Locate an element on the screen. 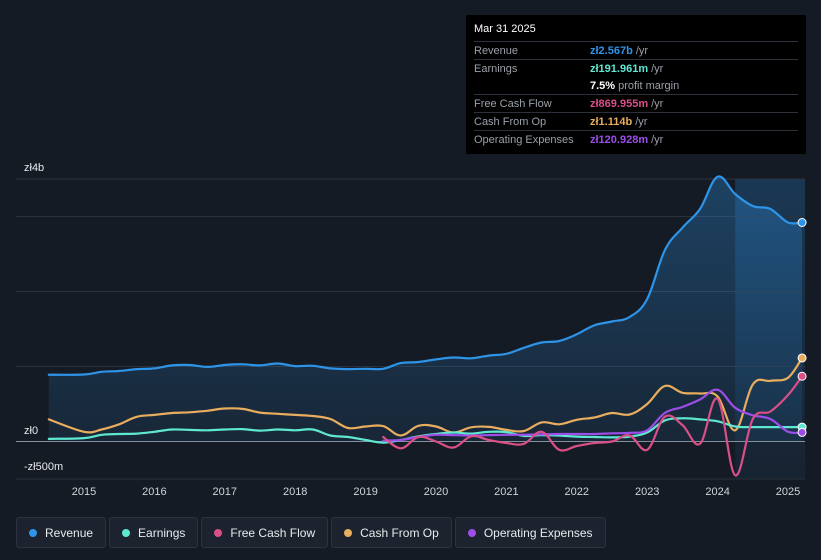  tooltip-row: Cash From Op zł1.114b/yr is located at coordinates (636, 121).